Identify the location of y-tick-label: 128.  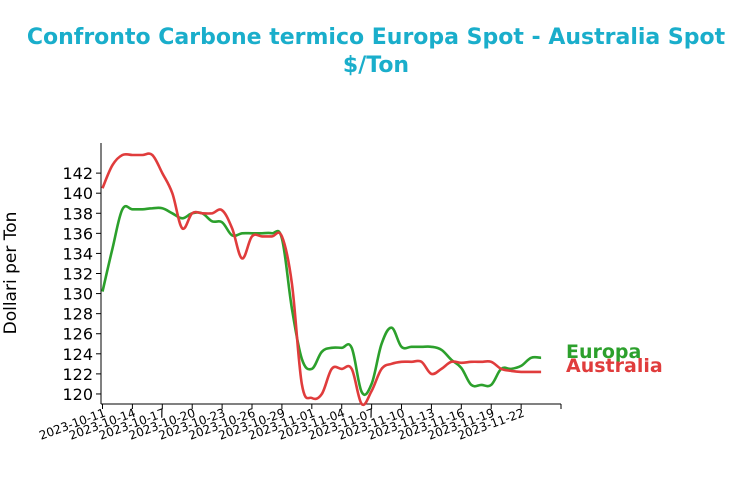
(77, 314).